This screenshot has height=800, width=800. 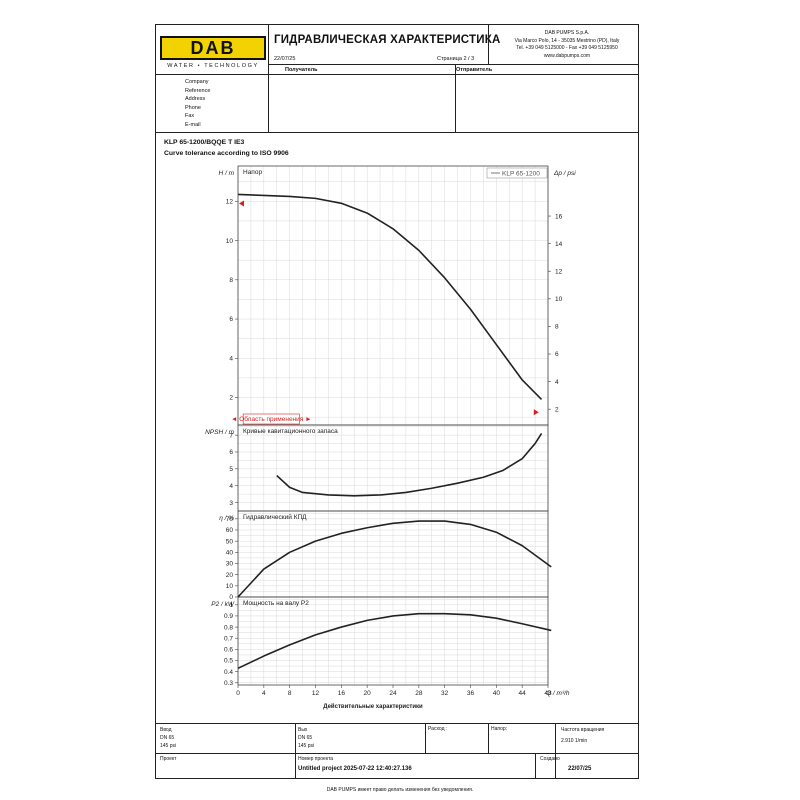 I want to click on y-tick-label-right: 10, so click(x=559, y=299).